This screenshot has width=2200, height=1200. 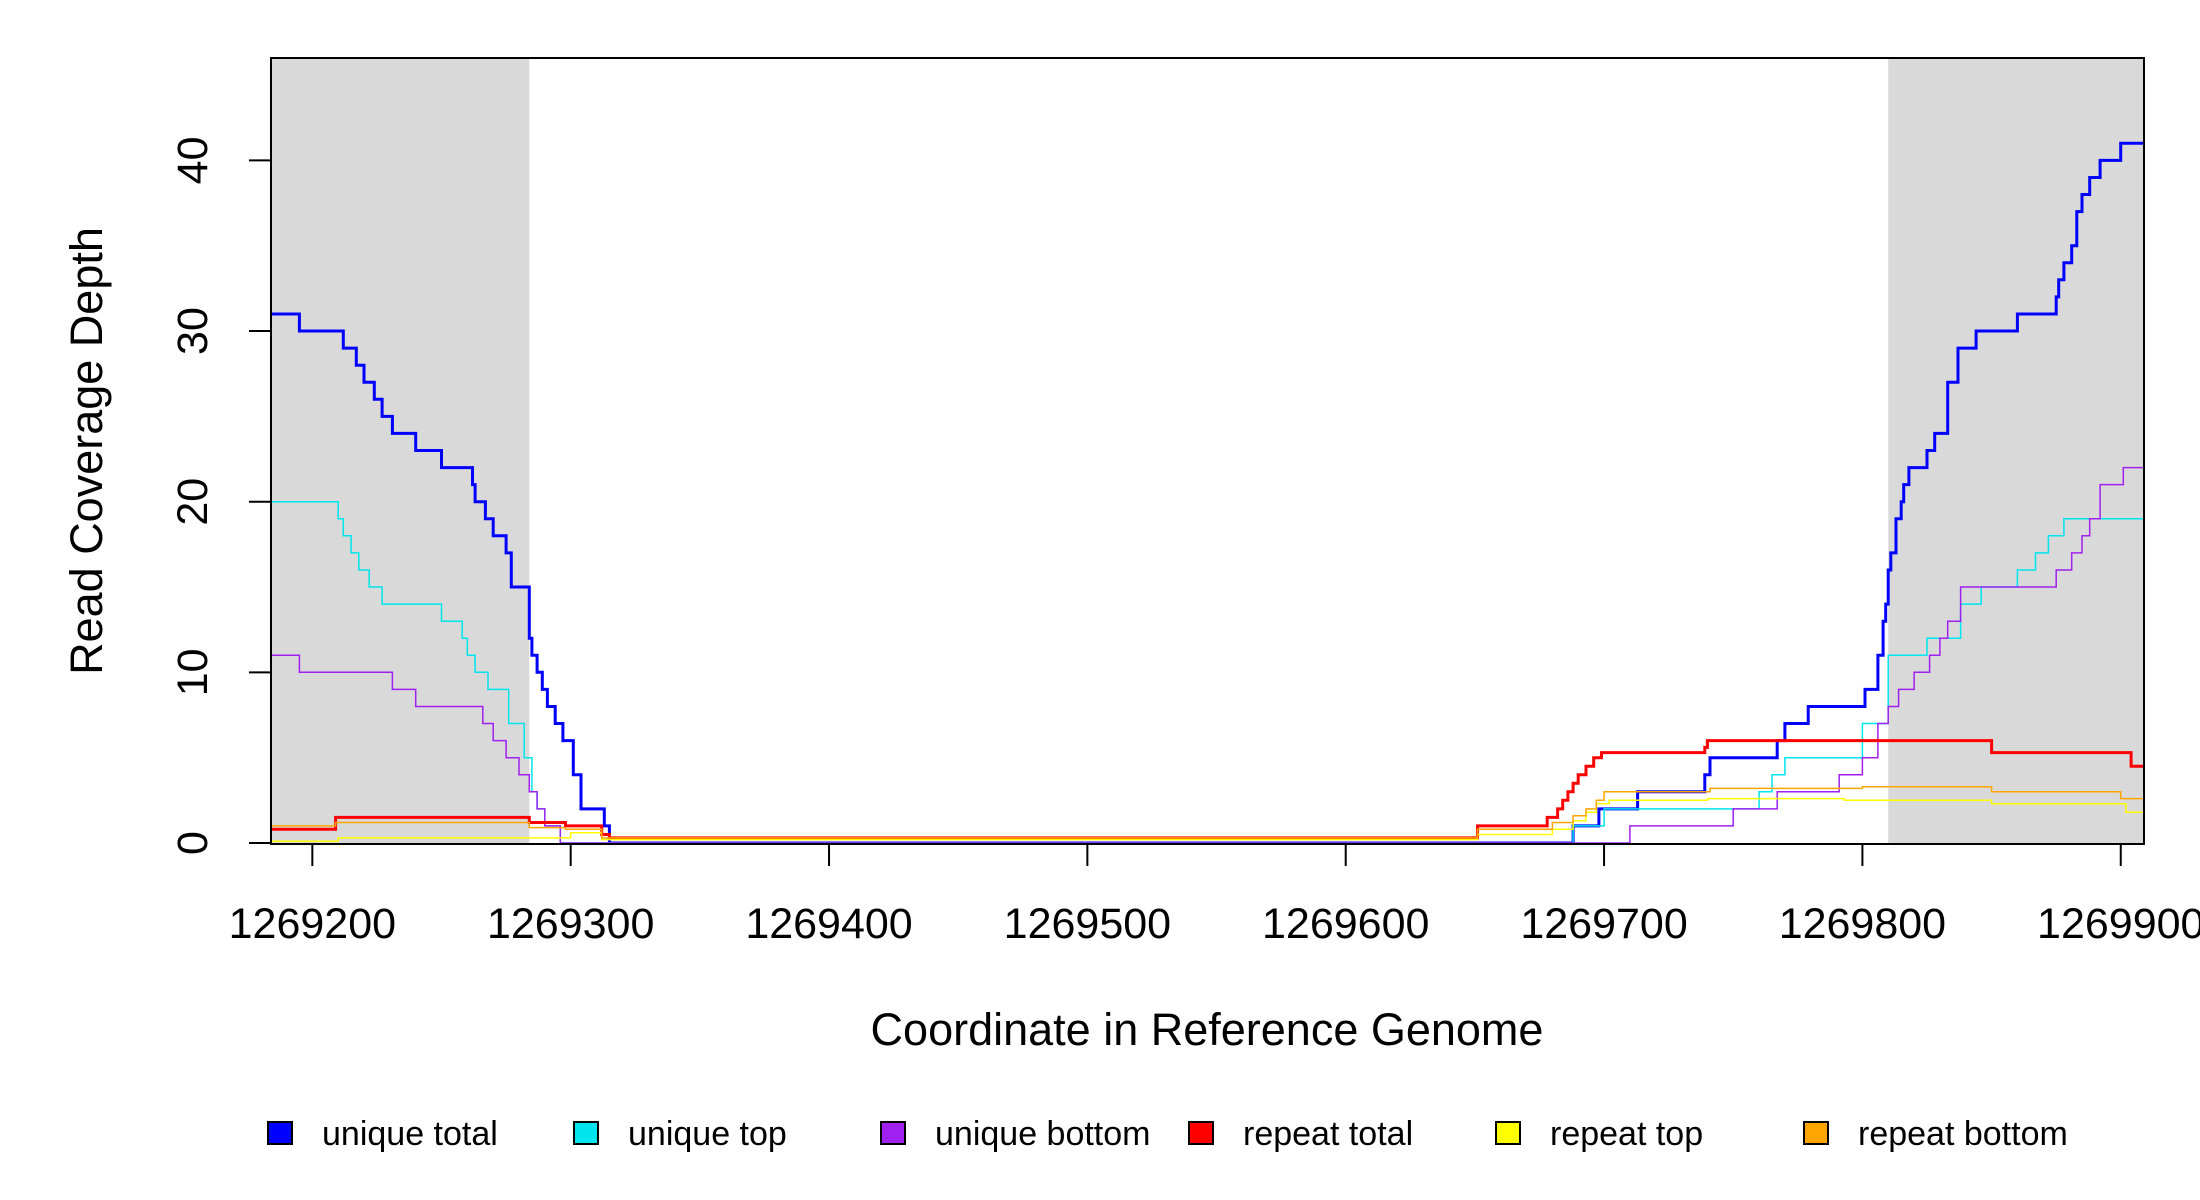 What do you see at coordinates (570, 924) in the screenshot?
I see `x-tick-label: 1269300` at bounding box center [570, 924].